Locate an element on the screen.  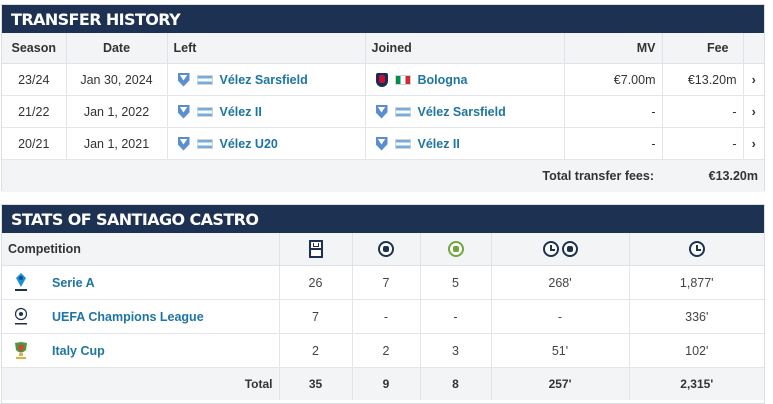
goals-cell: - is located at coordinates (386, 316).